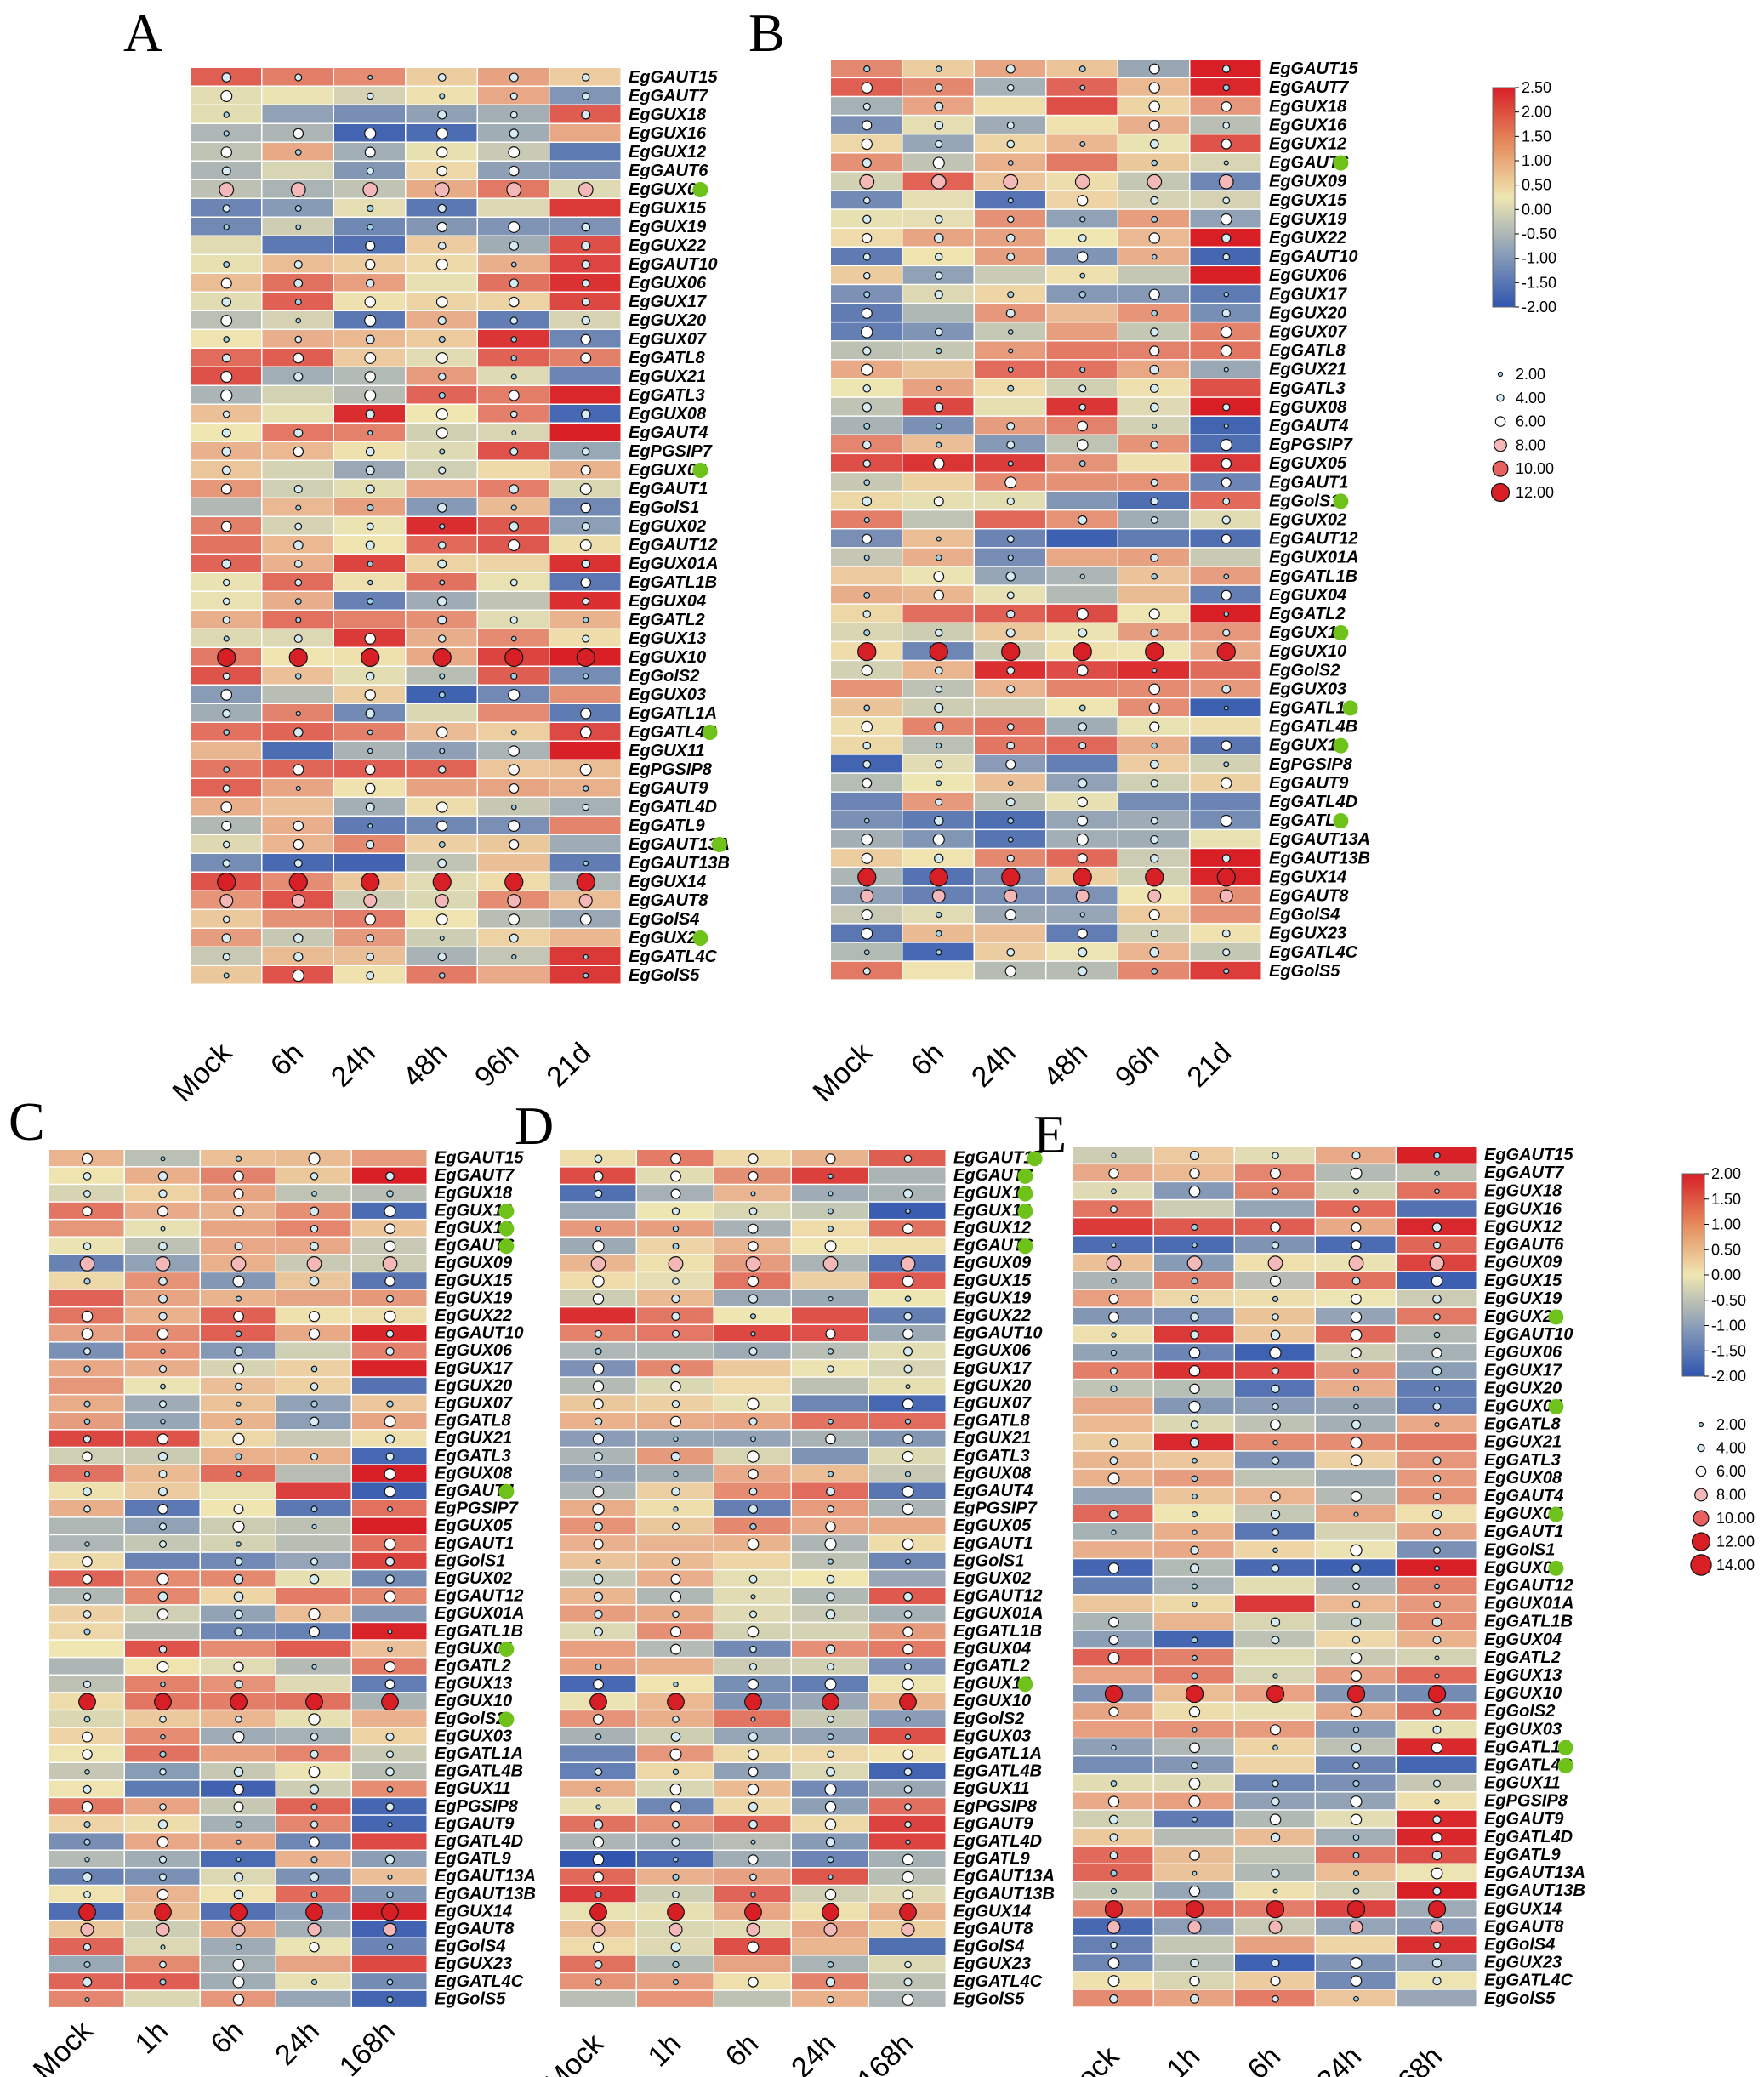  Describe the element at coordinates (1523, 1963) in the screenshot. I see `gene-label: EgGUX23` at that location.